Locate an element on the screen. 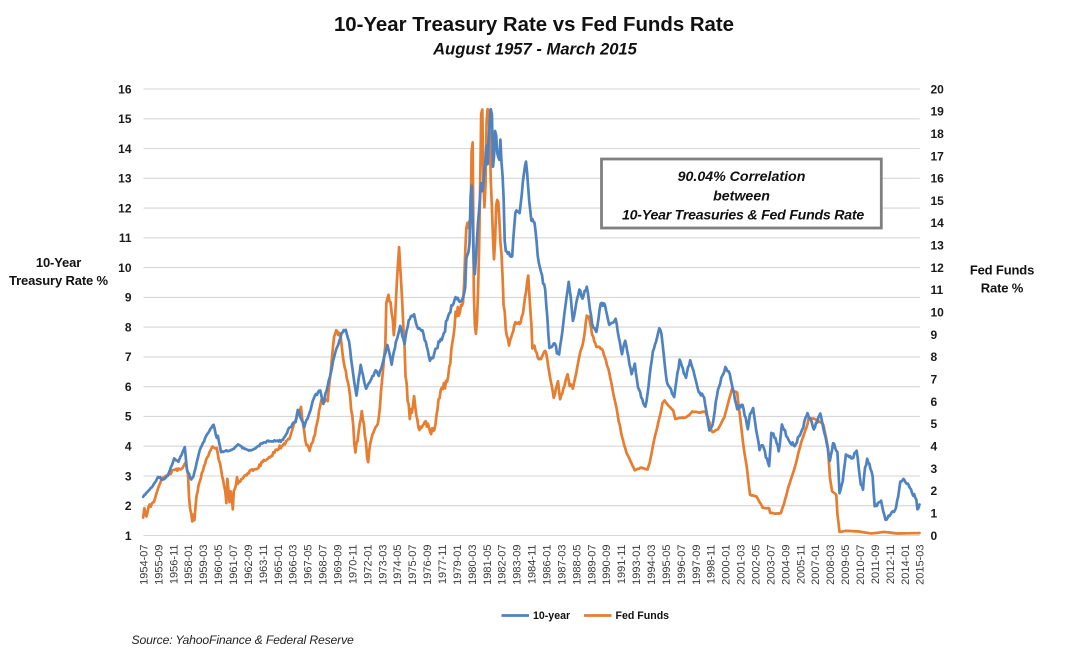 This screenshot has height=660, width=1077. svg-text: 2014-01 is located at coordinates (906, 565).